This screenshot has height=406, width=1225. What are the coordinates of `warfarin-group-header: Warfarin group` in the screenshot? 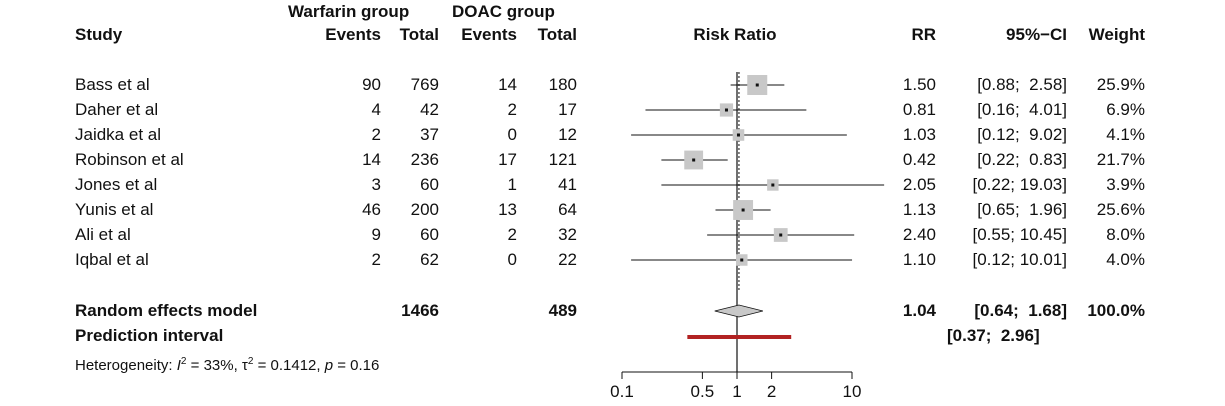 It's located at (349, 11).